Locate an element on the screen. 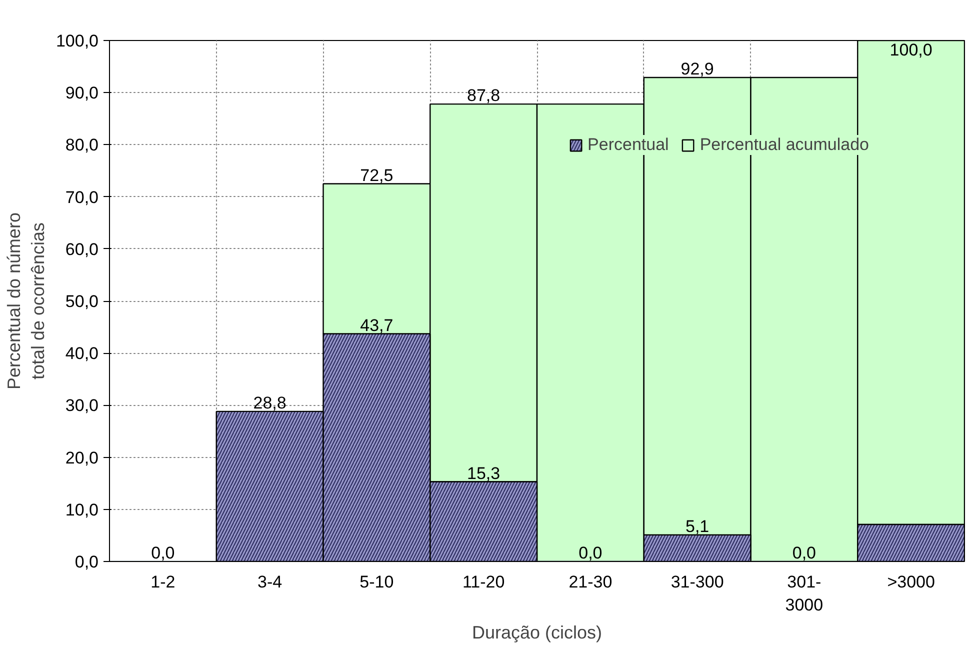 This screenshot has width=974, height=645. x-tick-label: 5-10 is located at coordinates (377, 582).